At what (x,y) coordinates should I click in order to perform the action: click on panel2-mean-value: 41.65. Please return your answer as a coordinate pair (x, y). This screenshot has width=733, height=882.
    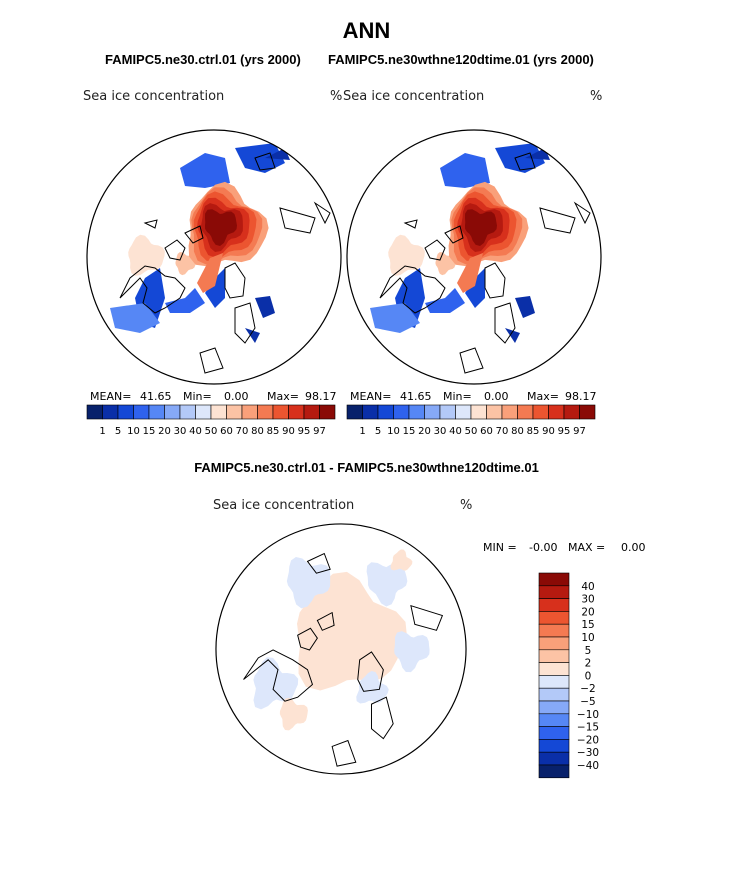
    Looking at the image, I should click on (416, 396).